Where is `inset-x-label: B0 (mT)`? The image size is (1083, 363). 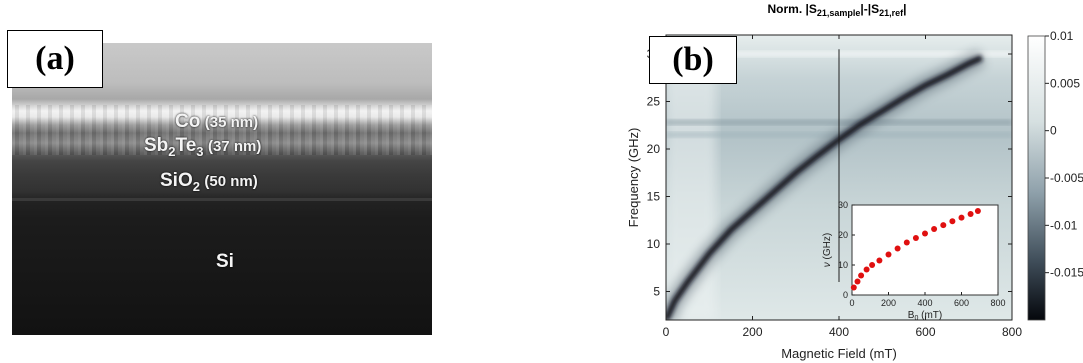 inset-x-label: B0 (mT) is located at coordinates (925, 316).